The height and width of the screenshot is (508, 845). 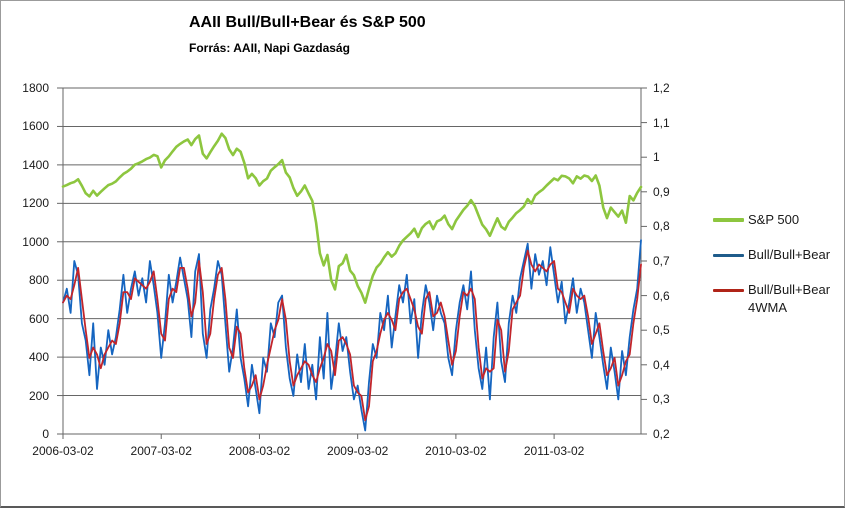 I want to click on x-tick-label: 2011-03-02, so click(x=554, y=451).